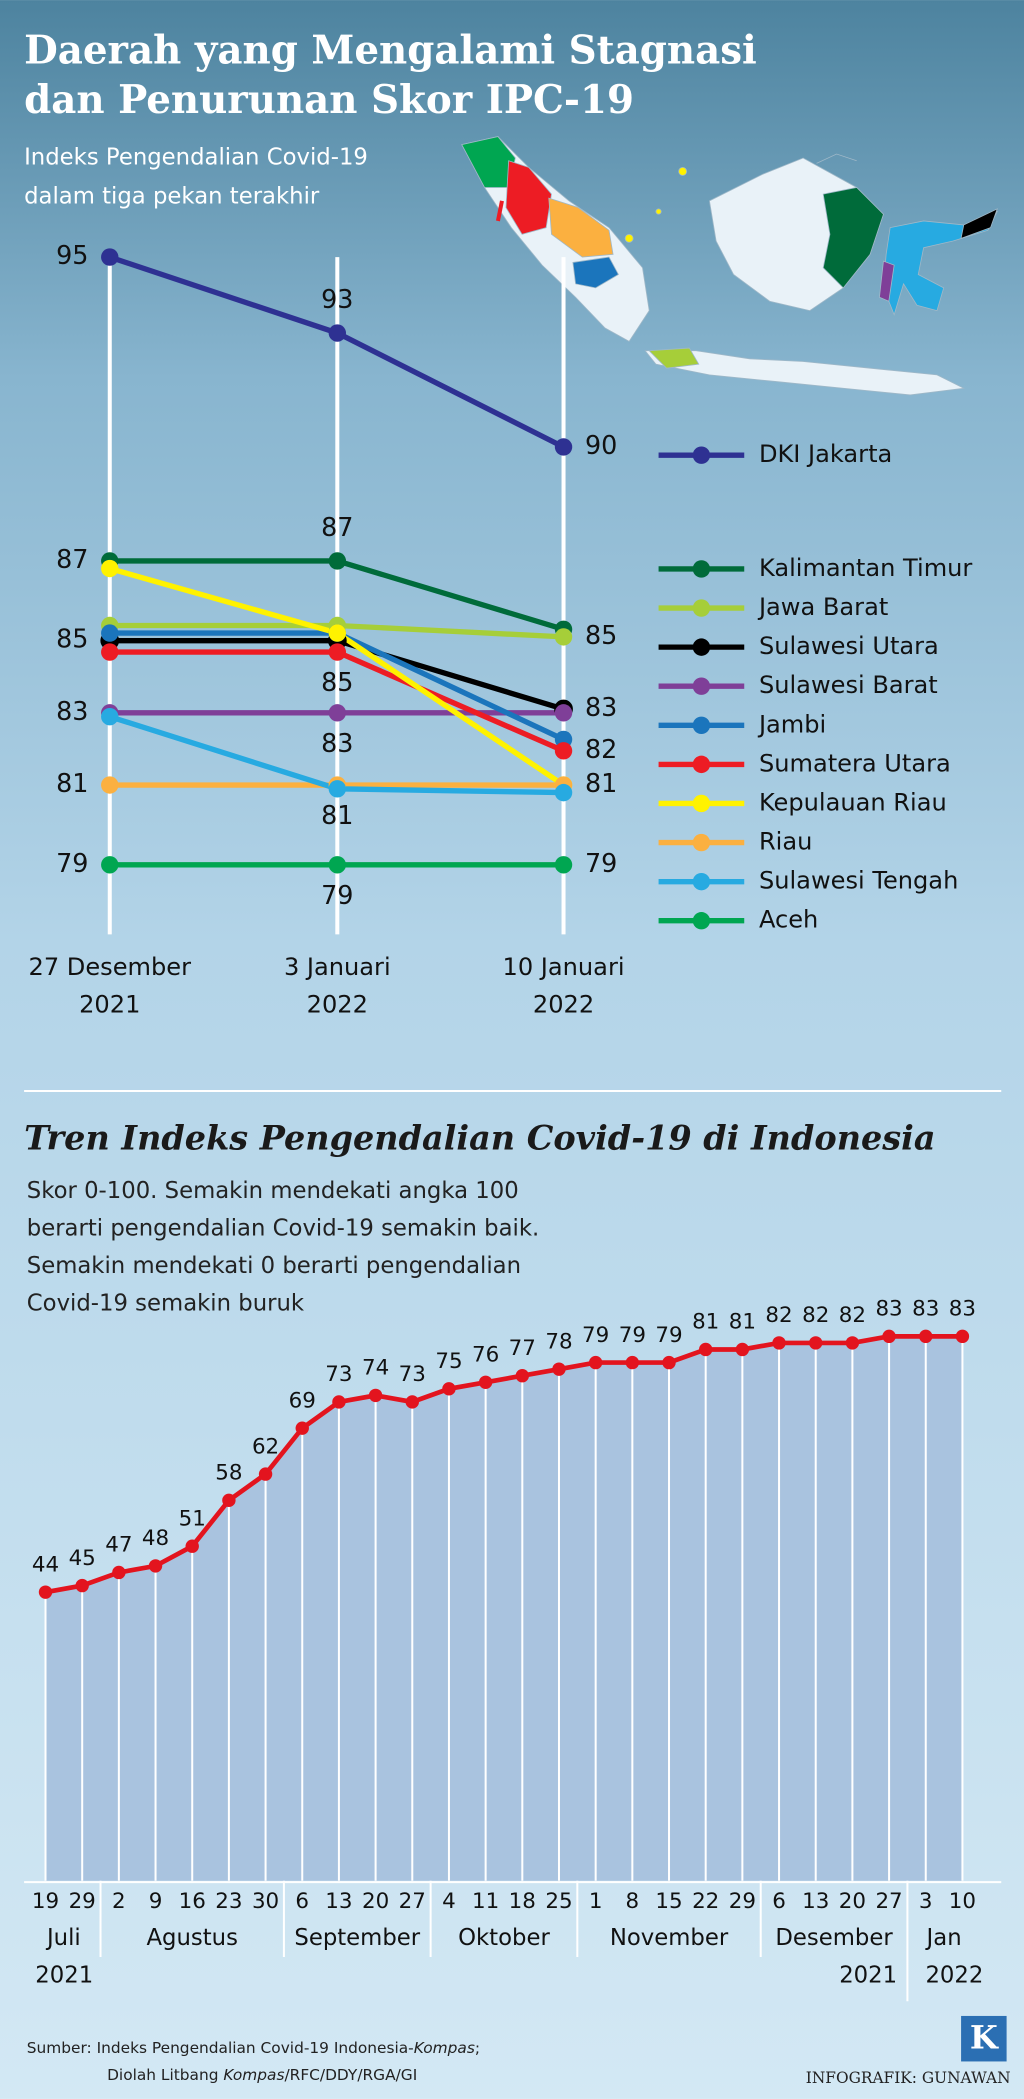  What do you see at coordinates (228, 1901) in the screenshot?
I see `x-tick-label: 23` at bounding box center [228, 1901].